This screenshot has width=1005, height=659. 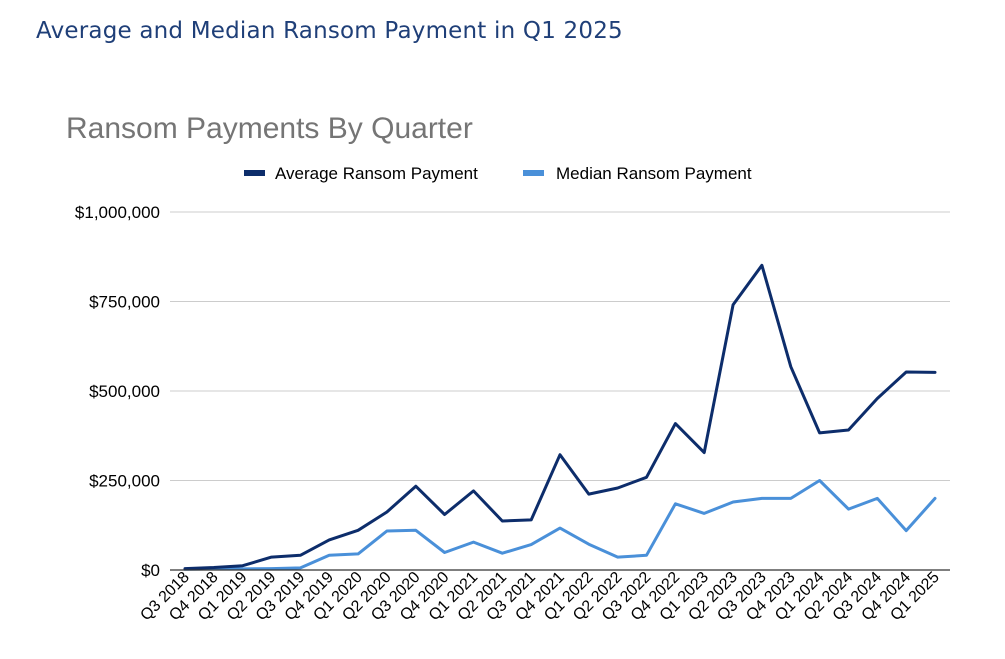 I want to click on y-tick-label: $750,000, so click(x=124, y=302).